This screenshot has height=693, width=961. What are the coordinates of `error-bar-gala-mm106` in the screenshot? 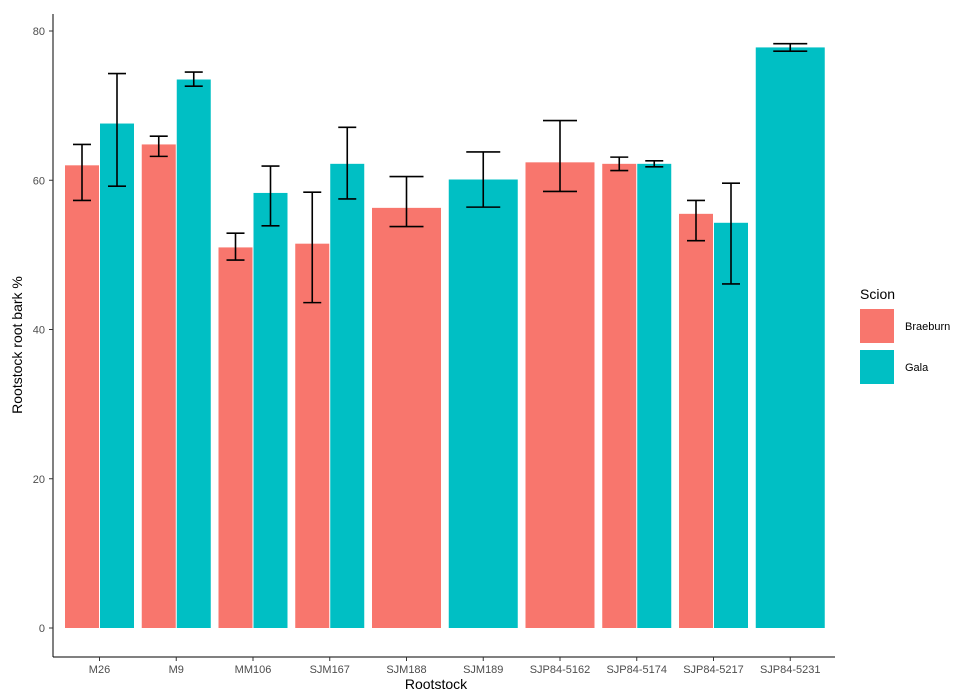 It's located at (270, 196).